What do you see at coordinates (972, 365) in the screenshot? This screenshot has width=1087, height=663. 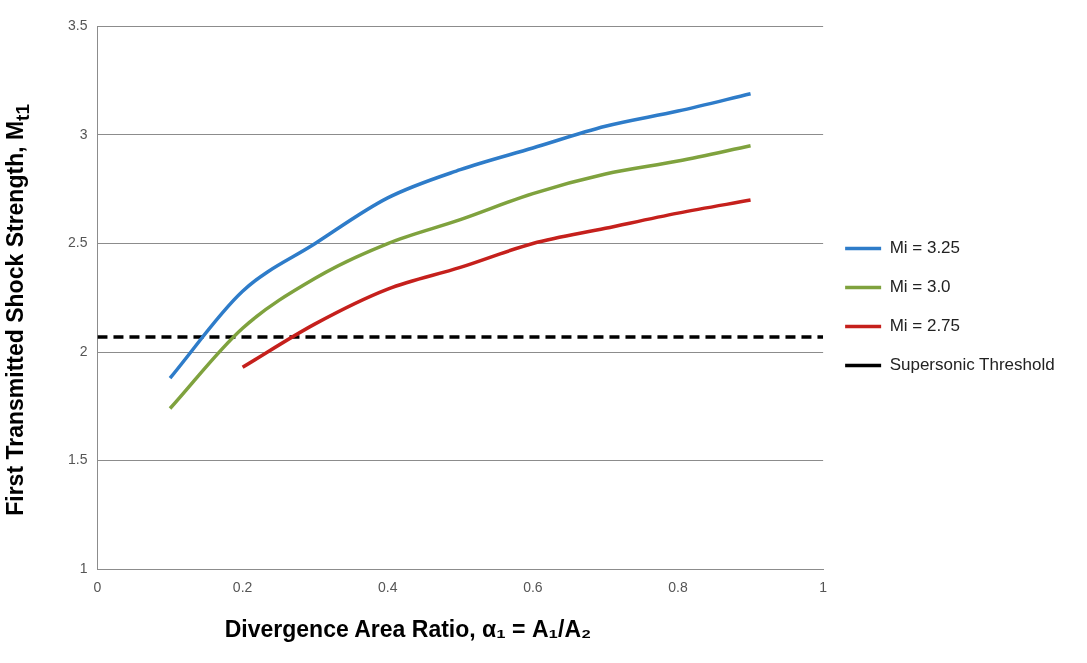 I see `legend-label: Supersonic Threshold` at bounding box center [972, 365].